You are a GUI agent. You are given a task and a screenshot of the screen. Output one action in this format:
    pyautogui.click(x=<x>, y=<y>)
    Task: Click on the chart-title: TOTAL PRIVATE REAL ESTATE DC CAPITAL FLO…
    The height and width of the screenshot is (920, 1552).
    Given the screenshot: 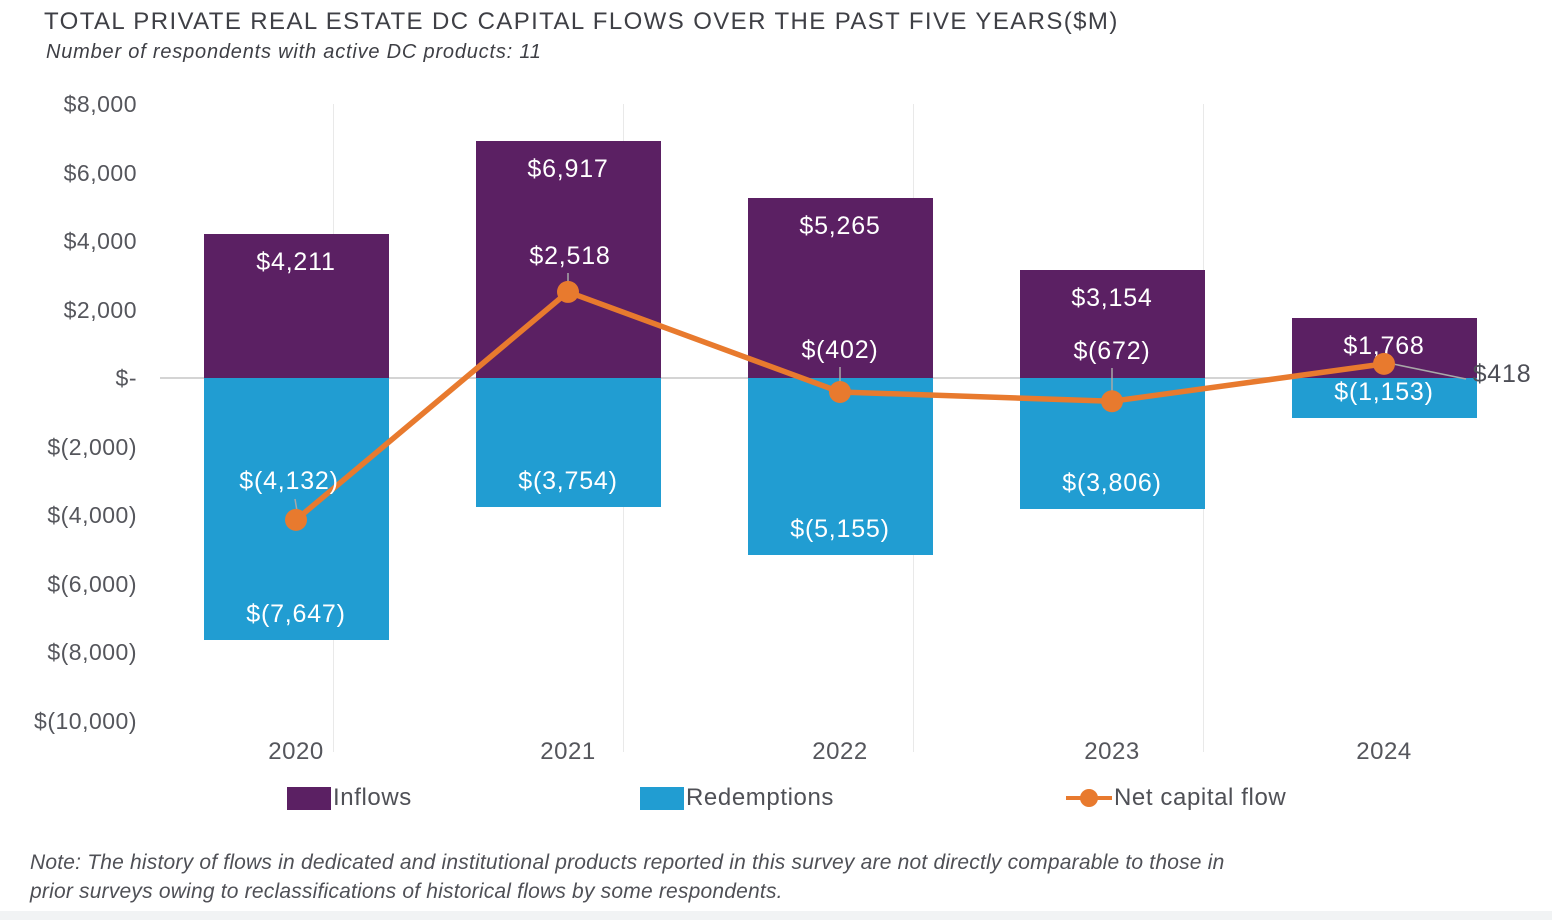 What is the action you would take?
    pyautogui.click(x=581, y=21)
    